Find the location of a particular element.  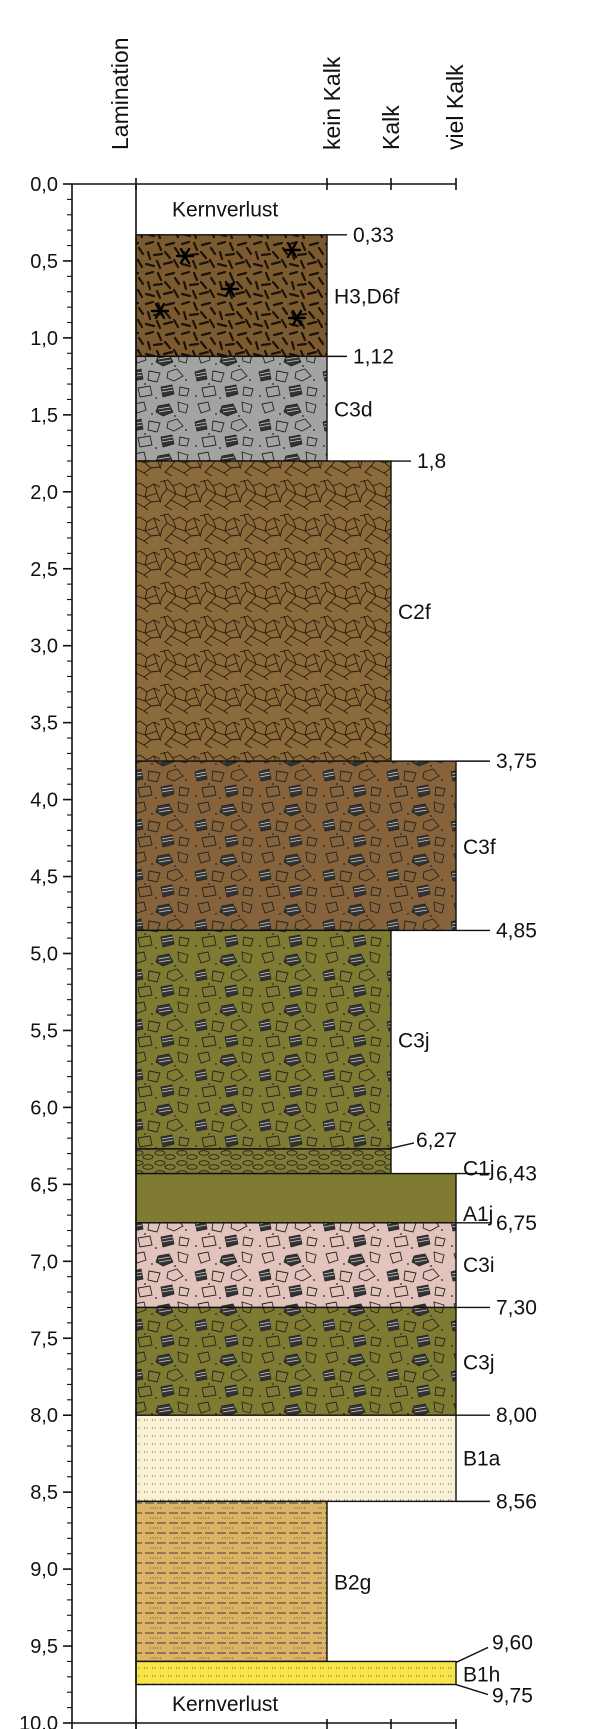

layer-label-c3i: C3i is located at coordinates (479, 1265).